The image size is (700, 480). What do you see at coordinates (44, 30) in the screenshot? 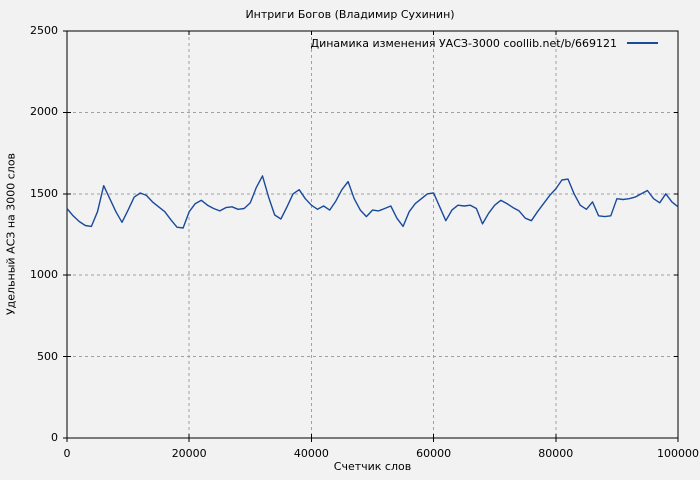
I see `y-tick-label: 2500` at bounding box center [44, 30].